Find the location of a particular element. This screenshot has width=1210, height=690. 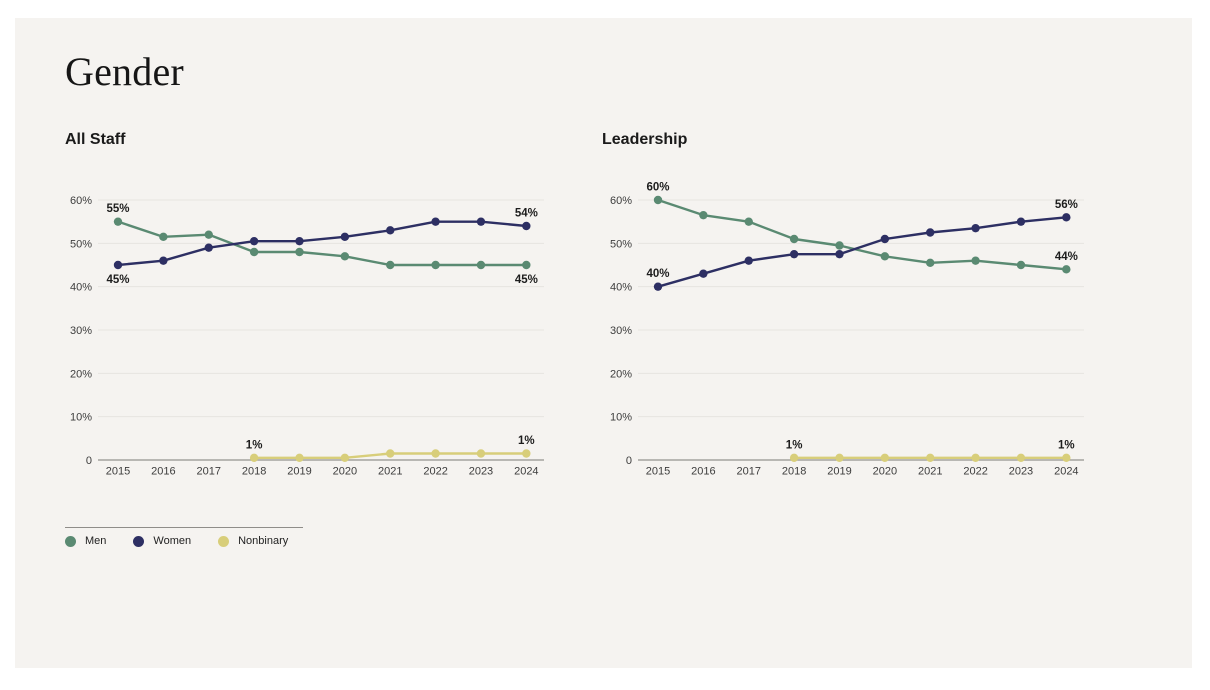

nonbinary-series-dot-icon is located at coordinates (224, 541).